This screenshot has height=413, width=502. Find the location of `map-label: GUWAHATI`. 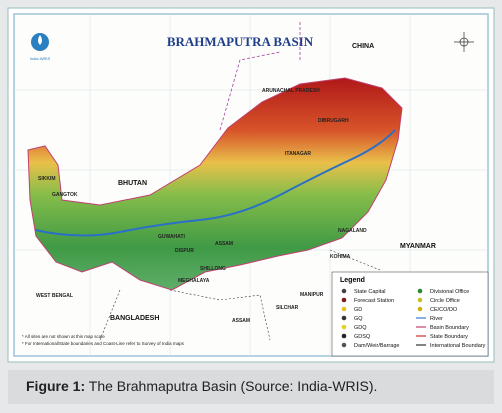

map-label: GUWAHATI is located at coordinates (171, 237).